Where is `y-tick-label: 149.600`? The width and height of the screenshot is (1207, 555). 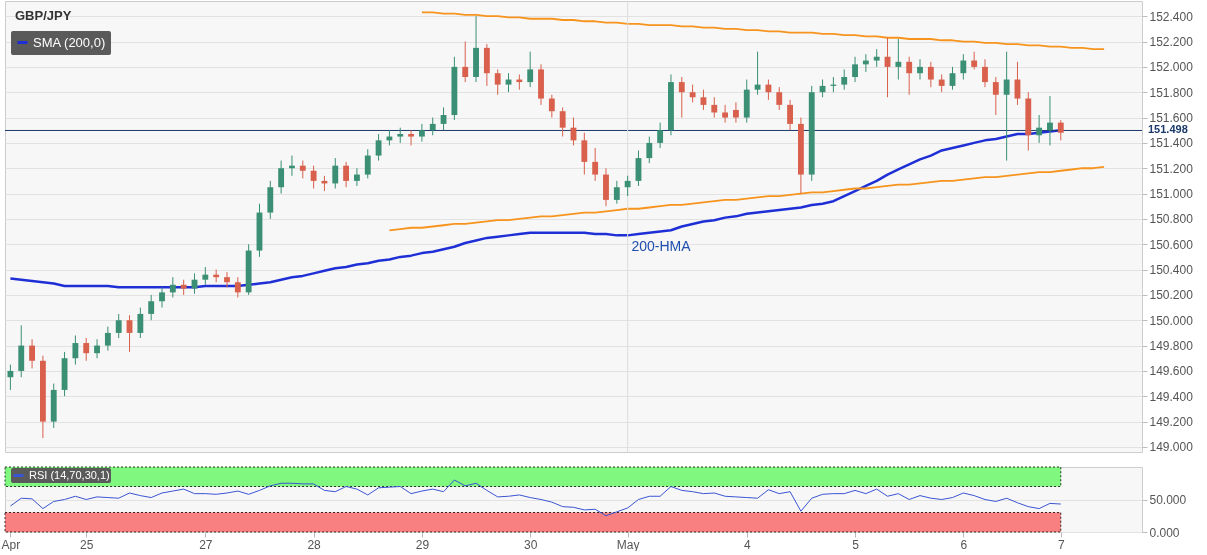
y-tick-label: 149.600 is located at coordinates (1171, 371).